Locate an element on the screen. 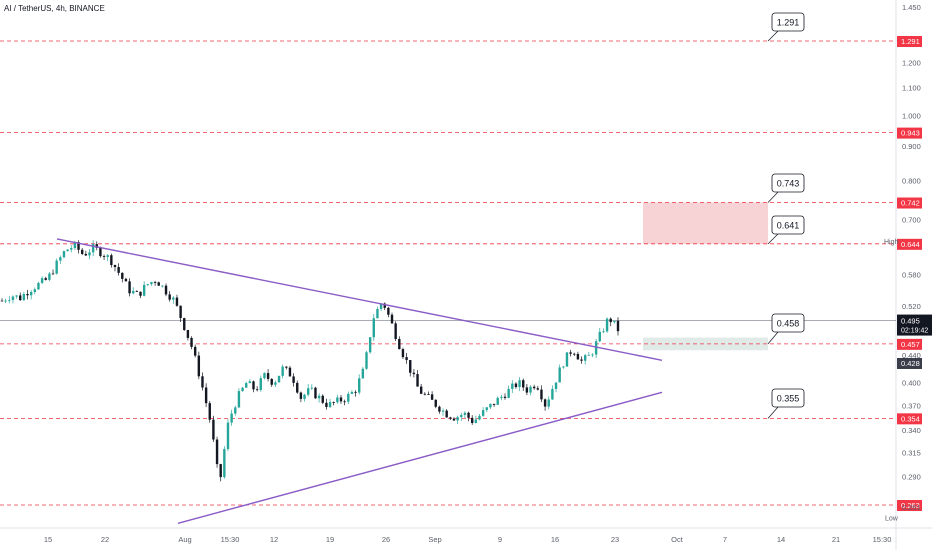 Image resolution: width=932 pixels, height=555 pixels. current-box-value: 0.428 is located at coordinates (910, 363).